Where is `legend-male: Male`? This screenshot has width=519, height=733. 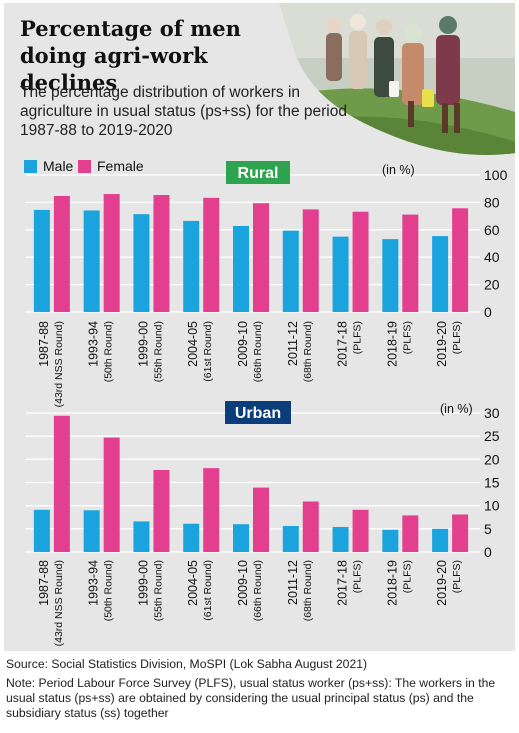
legend-male: Male is located at coordinates (48, 166).